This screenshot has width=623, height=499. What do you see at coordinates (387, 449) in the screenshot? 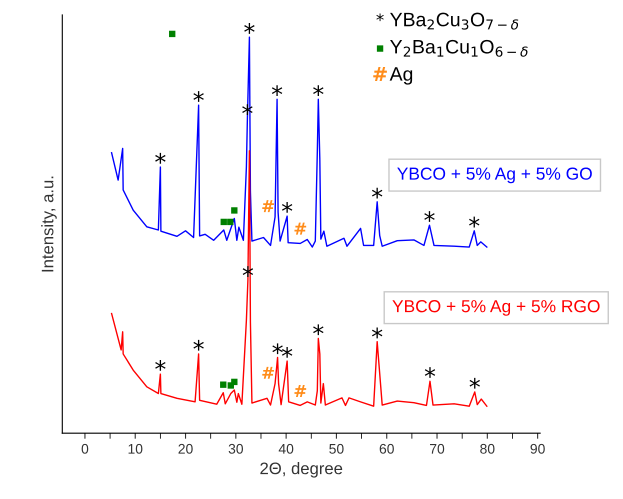
I see `x-tick-label: 60` at bounding box center [387, 449].